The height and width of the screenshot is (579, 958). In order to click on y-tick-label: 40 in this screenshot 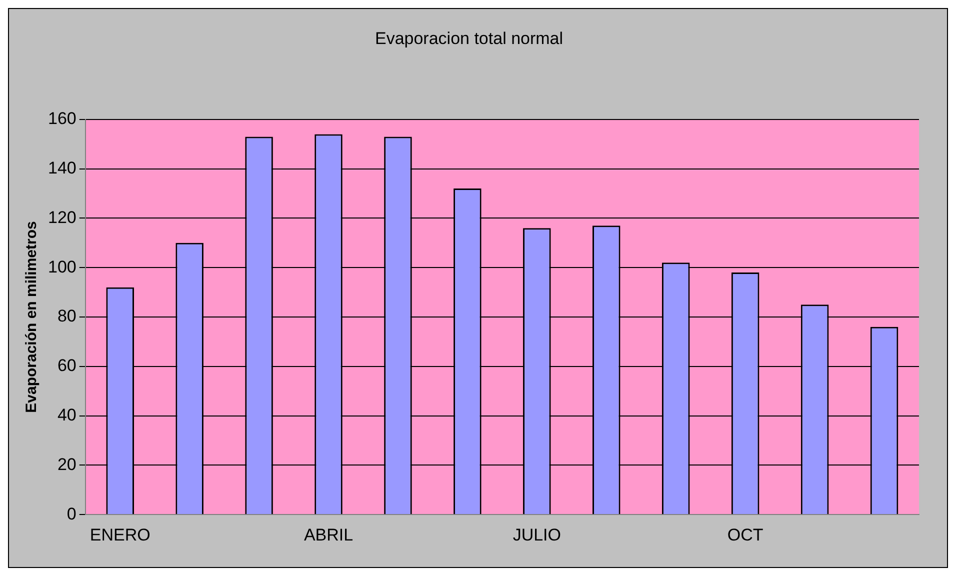, I will do `click(66, 414)`.